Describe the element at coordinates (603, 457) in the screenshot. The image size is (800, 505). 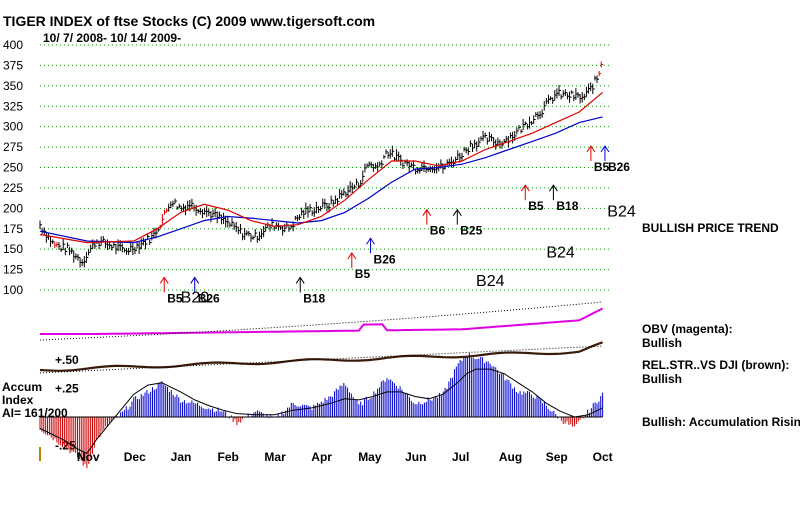
I see `month-label: Oct` at that location.